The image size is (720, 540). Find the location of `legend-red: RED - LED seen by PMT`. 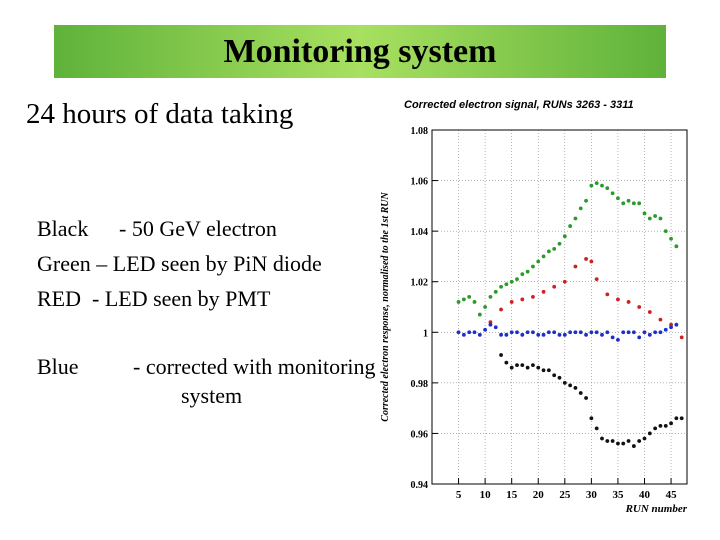

legend-red: RED - LED seen by PMT is located at coordinates (148, 286).